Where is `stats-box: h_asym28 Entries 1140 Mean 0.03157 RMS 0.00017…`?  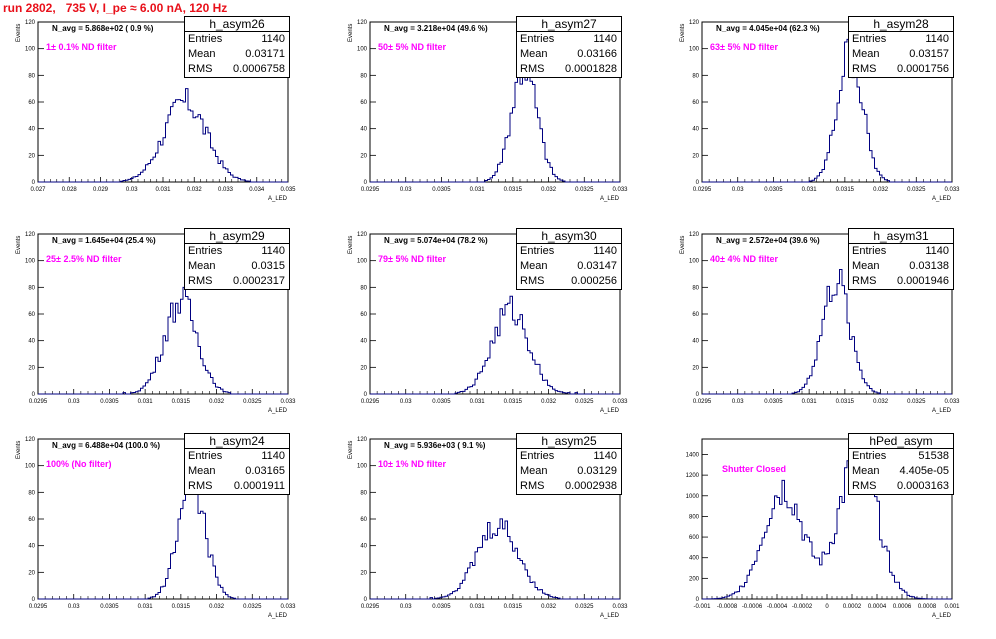 stats-box: h_asym28 Entries 1140 Mean 0.03157 RMS 0.00017… is located at coordinates (901, 47).